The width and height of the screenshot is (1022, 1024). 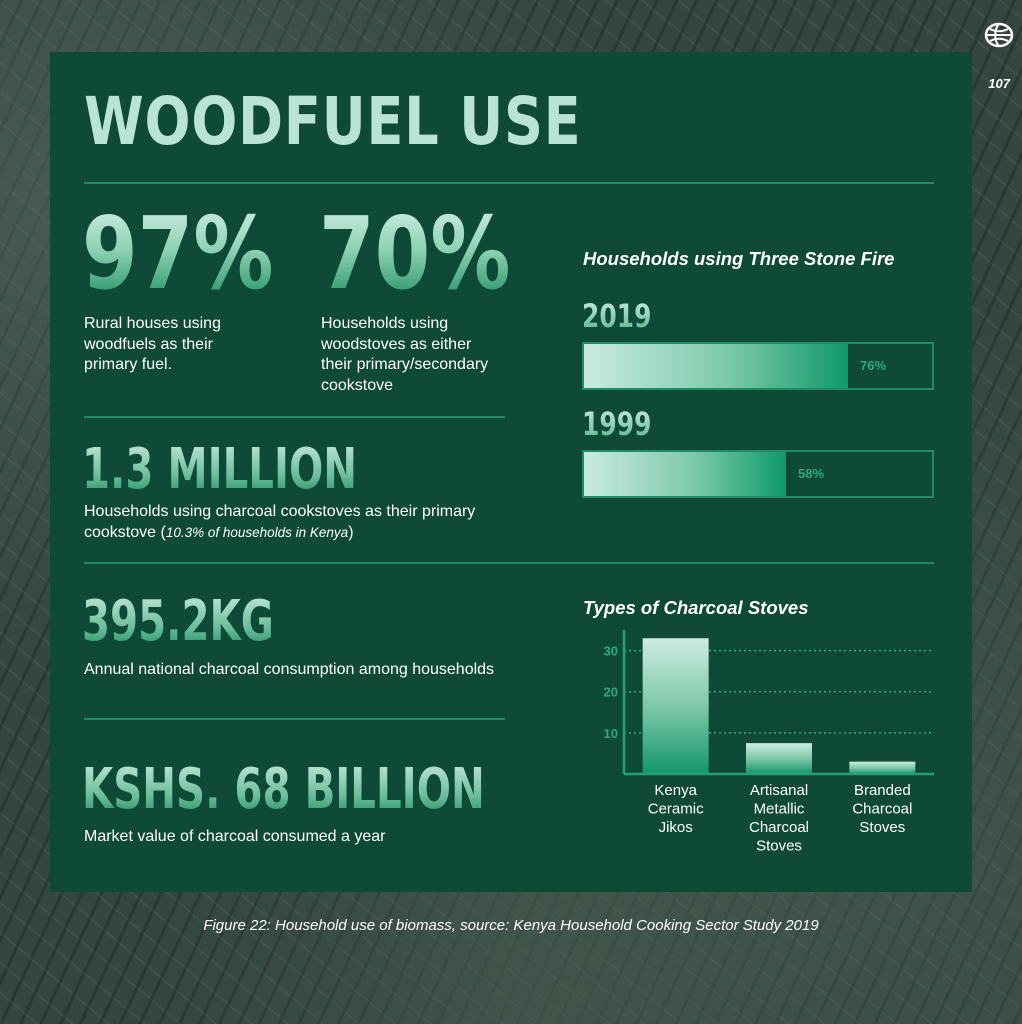 What do you see at coordinates (676, 809) in the screenshot?
I see `x-category-label: Ceramic` at bounding box center [676, 809].